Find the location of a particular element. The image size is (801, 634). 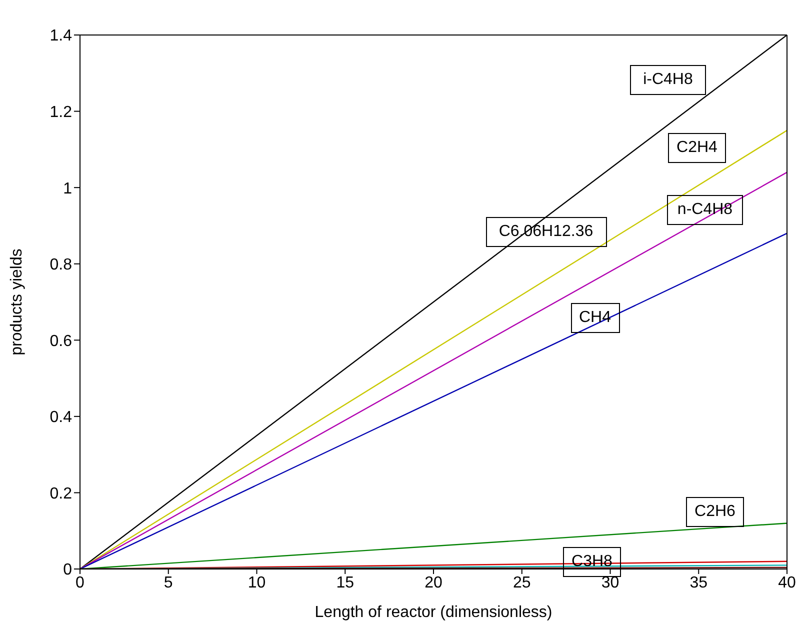

y-tick-label: 1.2 is located at coordinates (61, 112).